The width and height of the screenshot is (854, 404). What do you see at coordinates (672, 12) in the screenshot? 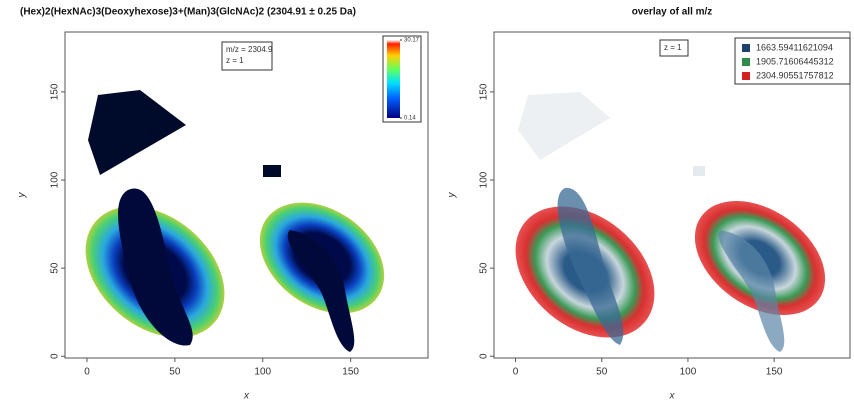
I see `panel-title: overlay of all m/z` at bounding box center [672, 12].